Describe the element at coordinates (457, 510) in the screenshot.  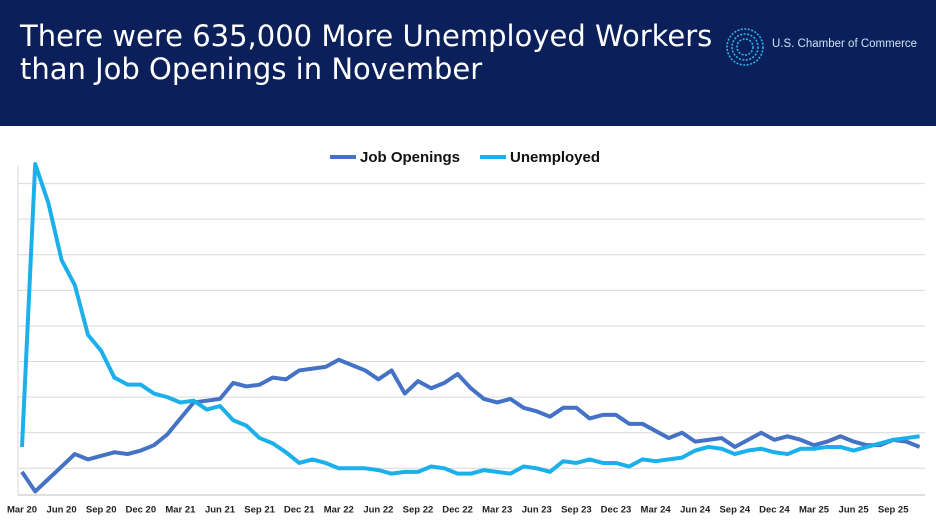
I see `x-tick-label: Dec 22` at that location.